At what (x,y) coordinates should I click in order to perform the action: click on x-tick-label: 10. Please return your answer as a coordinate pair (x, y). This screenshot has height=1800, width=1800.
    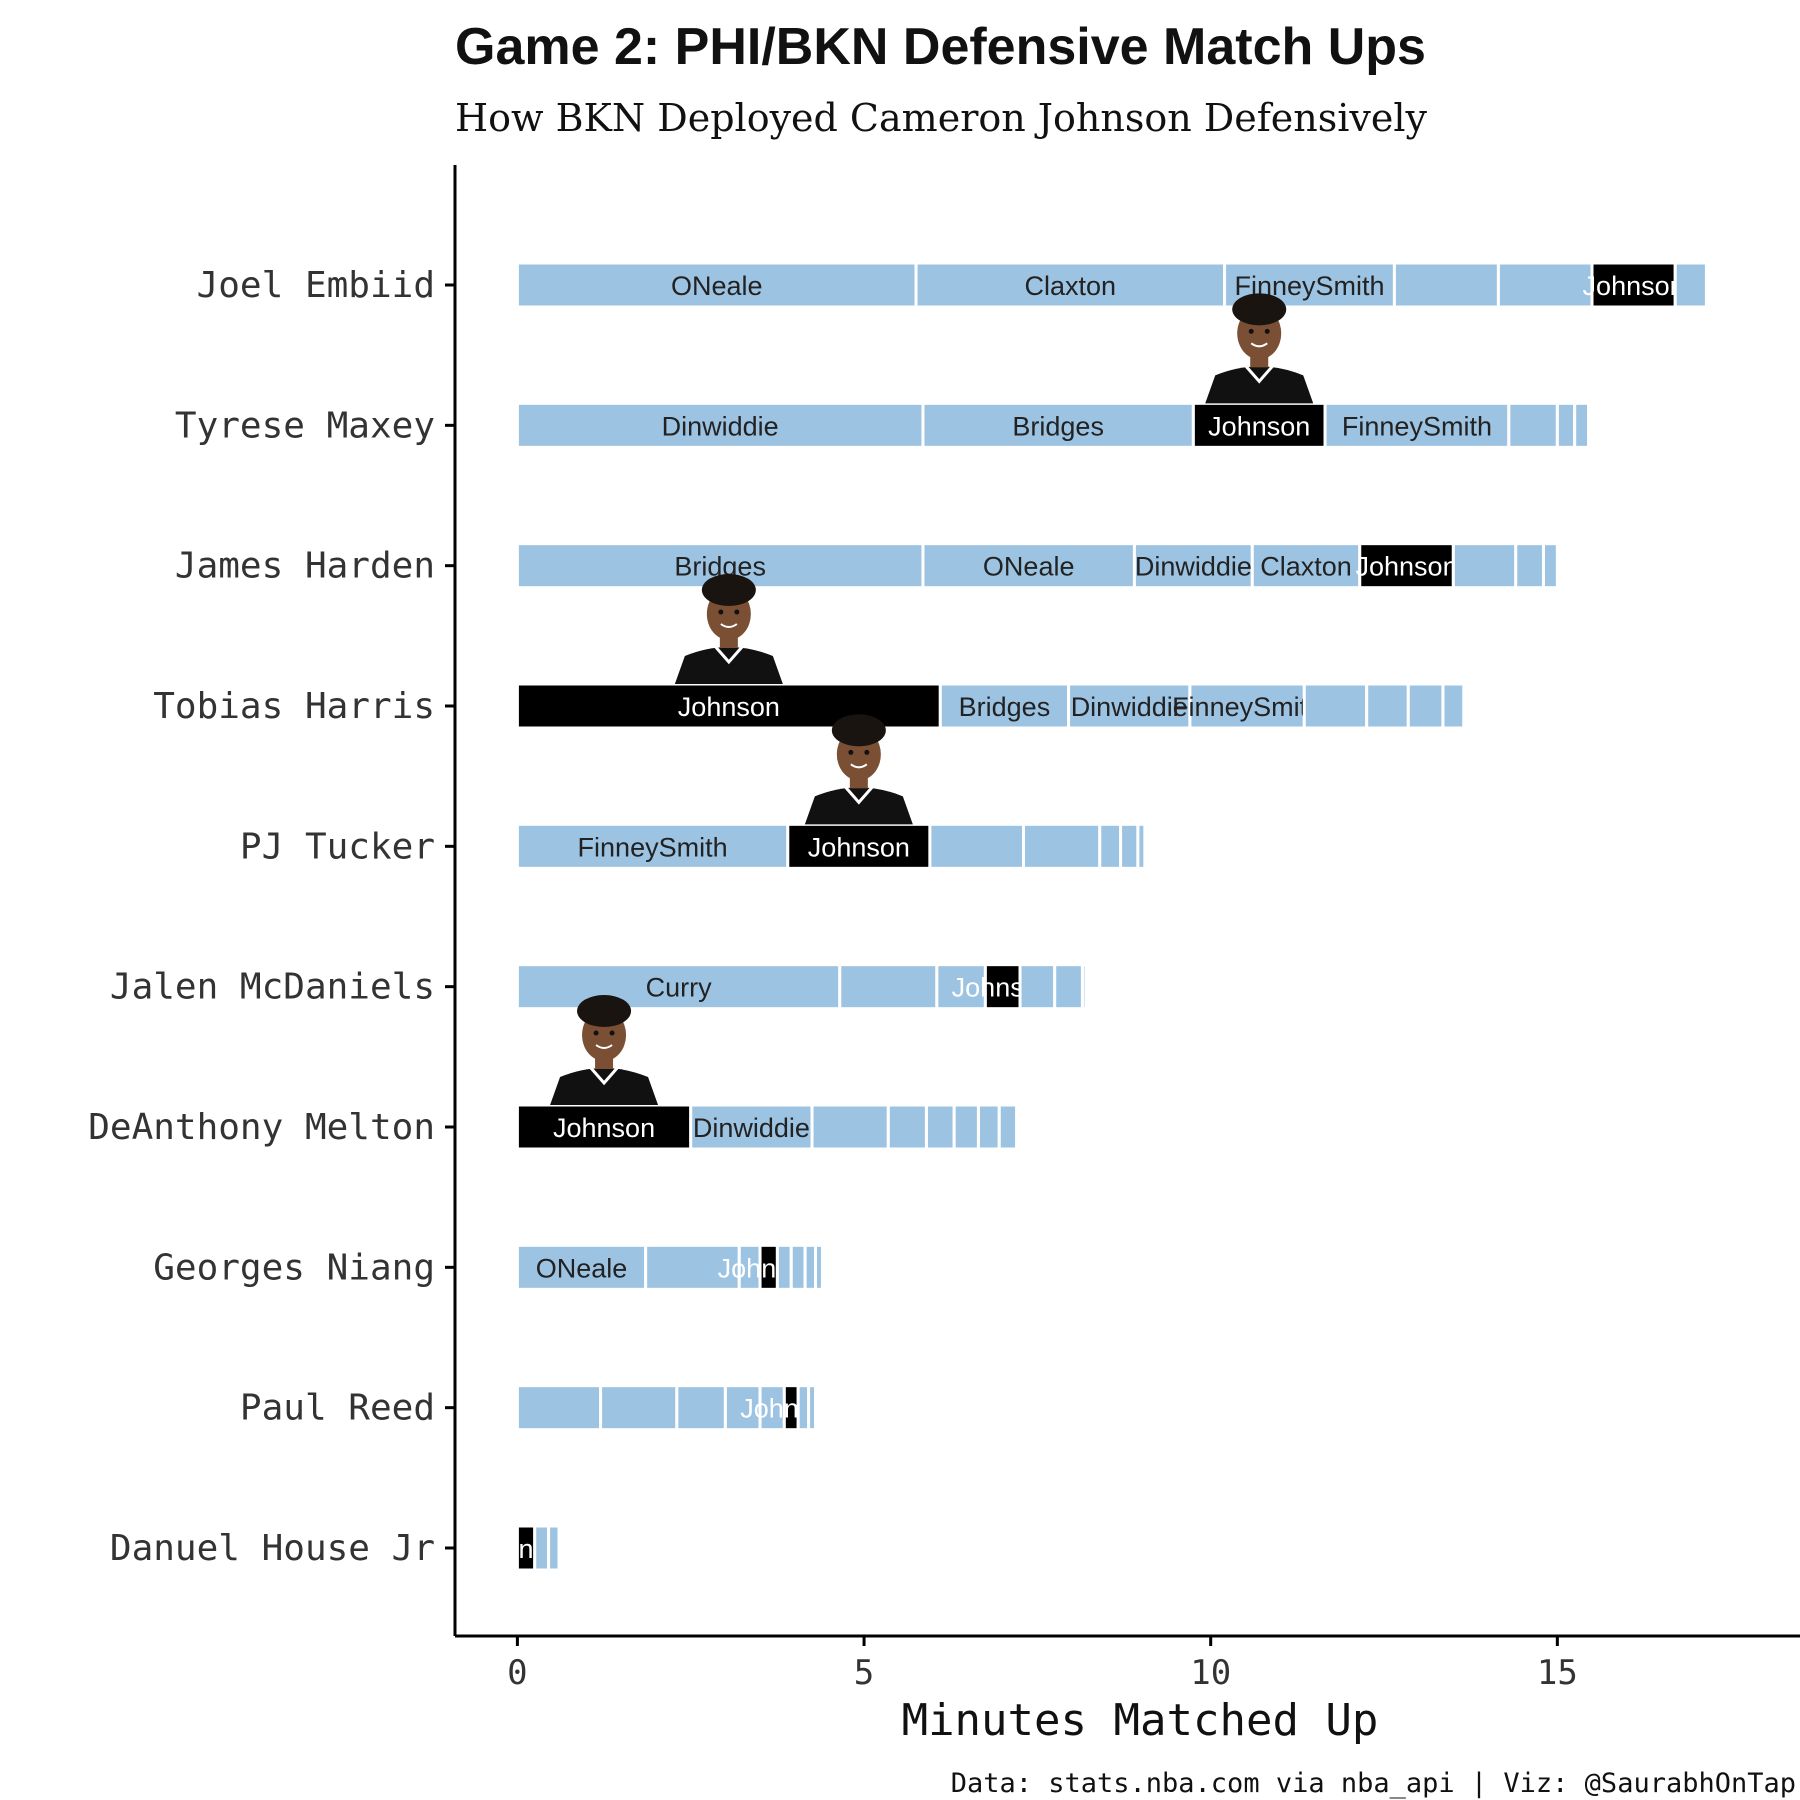
    Looking at the image, I should click on (1210, 1673).